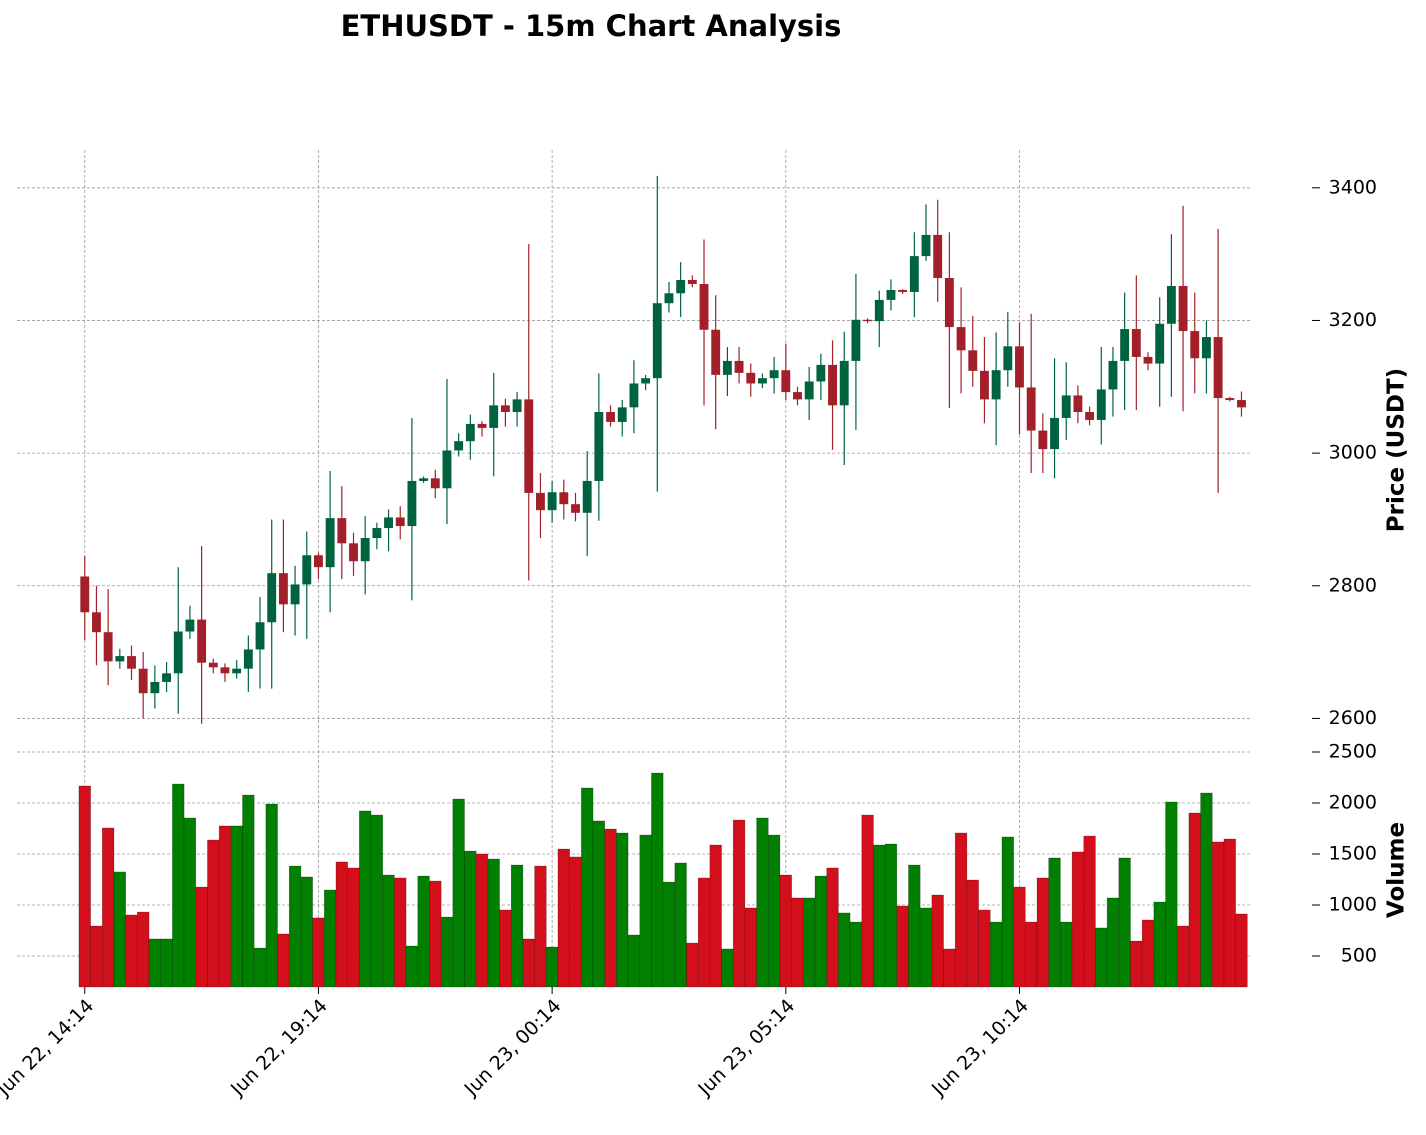  What do you see at coordinates (980, 1048) in the screenshot?
I see `x-tick-label: Jun 23, 10:14` at bounding box center [980, 1048].